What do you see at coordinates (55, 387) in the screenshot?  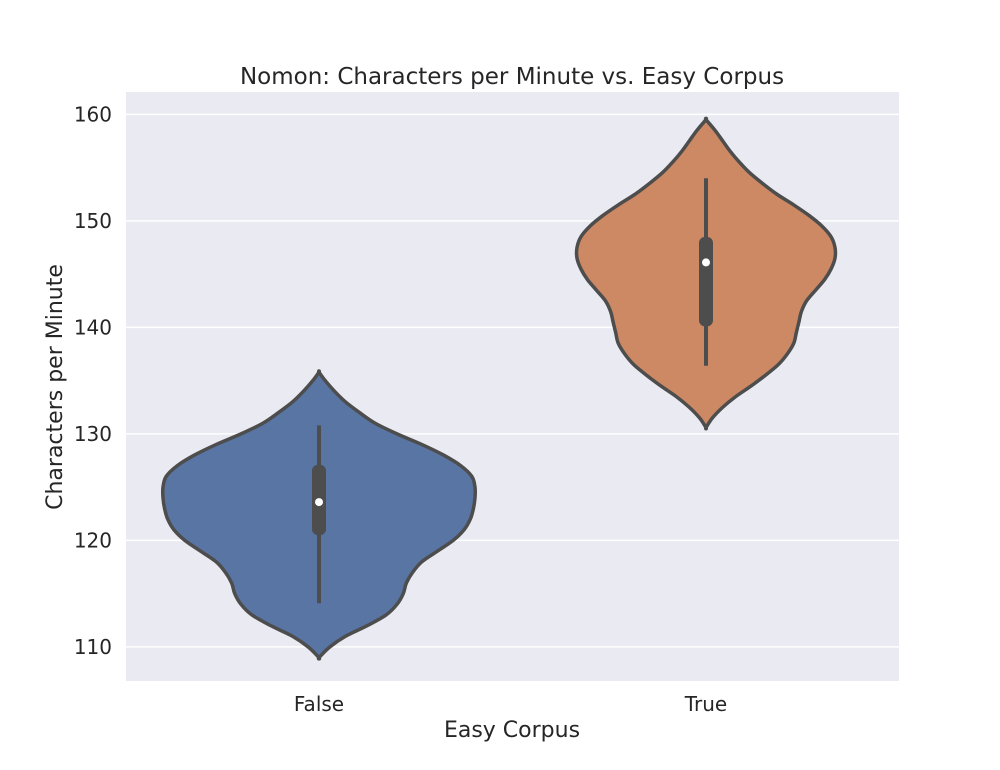 I see `y-axis-label: Characters per Minute` at bounding box center [55, 387].